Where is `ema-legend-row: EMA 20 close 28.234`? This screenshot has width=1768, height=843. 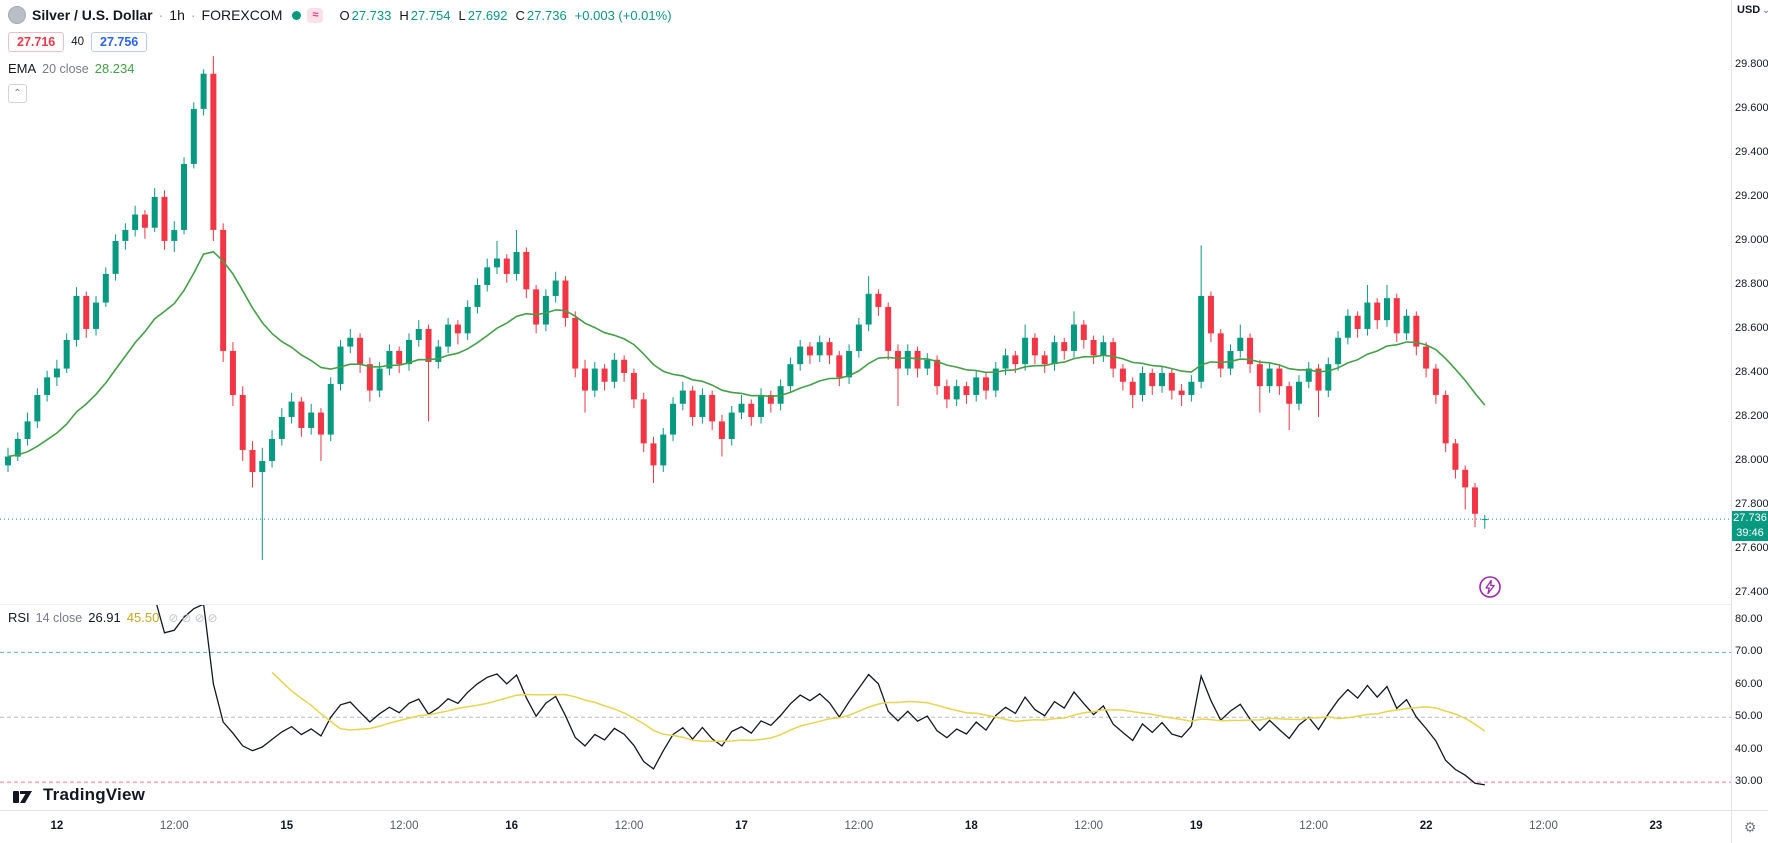 ema-legend-row: EMA 20 close 28.234 is located at coordinates (340, 68).